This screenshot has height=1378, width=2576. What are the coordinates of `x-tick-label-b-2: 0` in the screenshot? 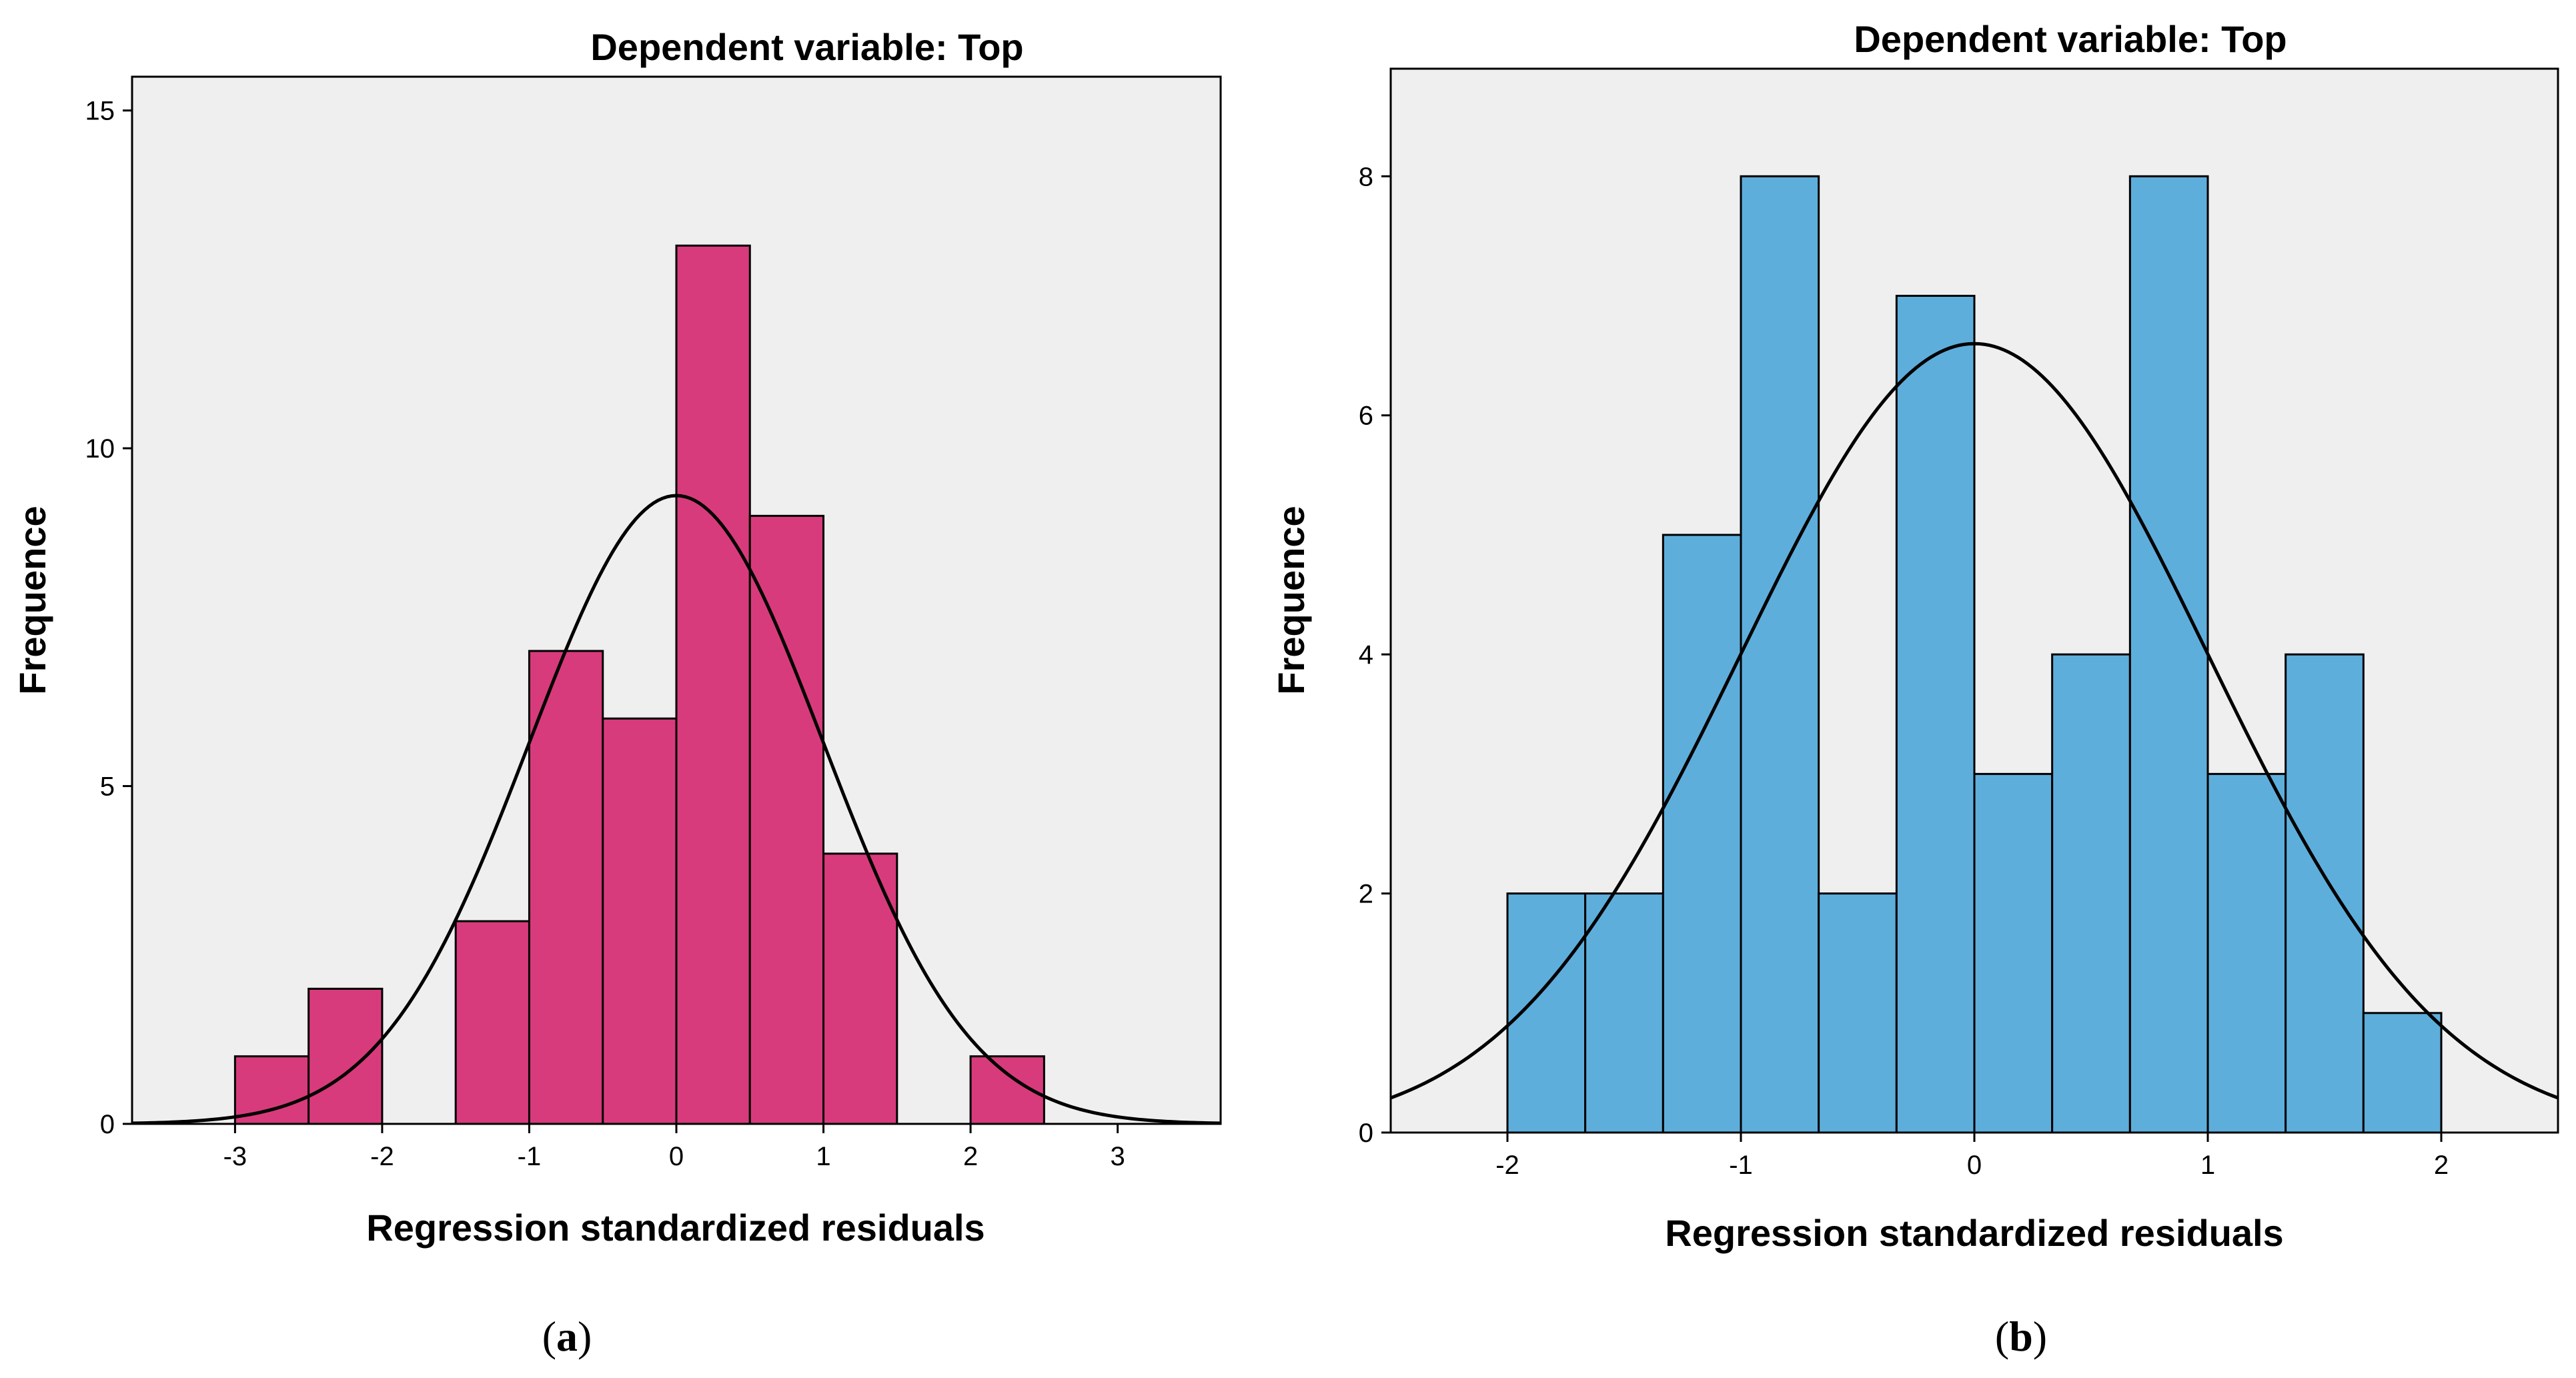 It's located at (1975, 1165).